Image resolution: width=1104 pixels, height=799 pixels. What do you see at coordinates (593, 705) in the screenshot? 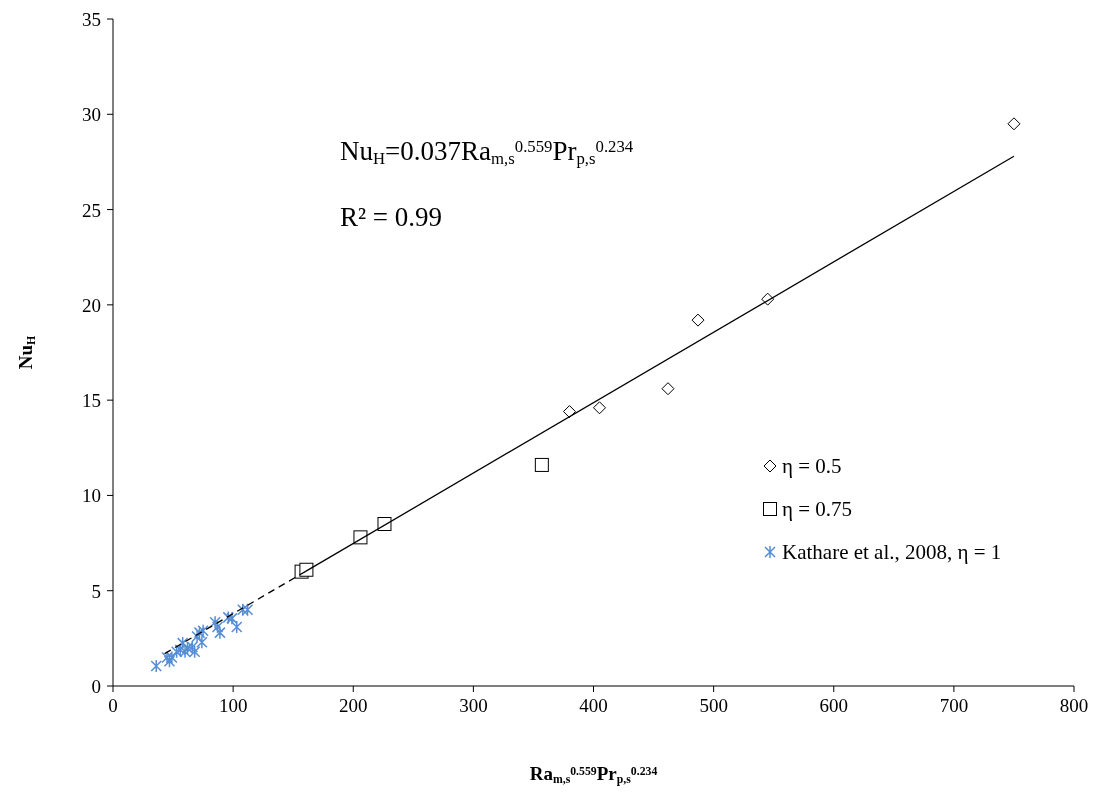
I see `x-tick-label: 400` at bounding box center [593, 705].